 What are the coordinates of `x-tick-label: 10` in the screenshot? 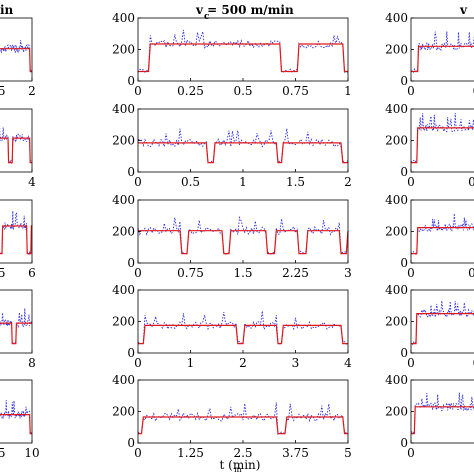 It's located at (31, 453).